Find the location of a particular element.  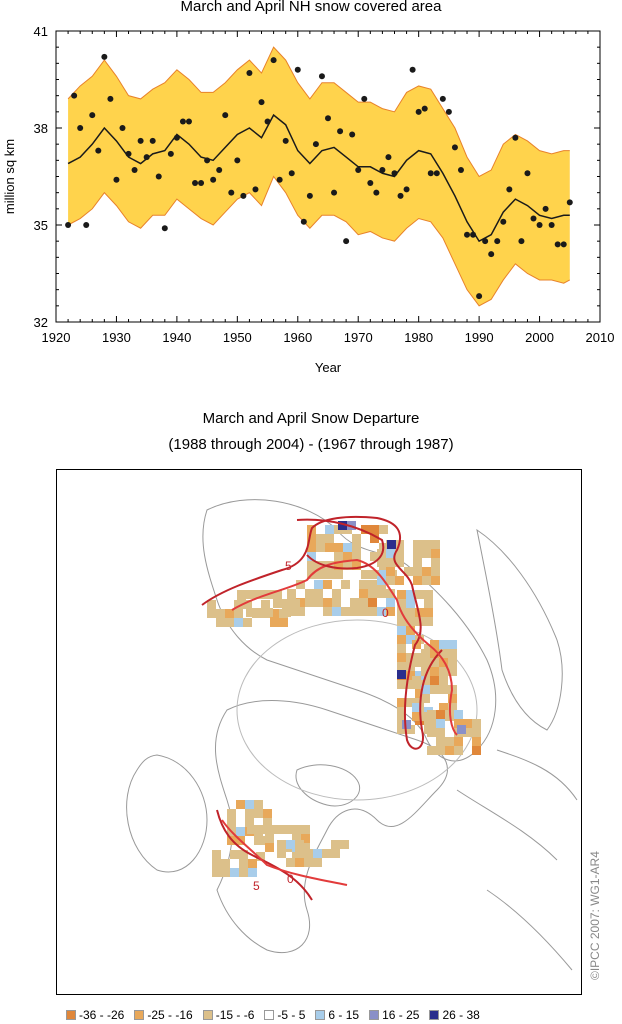

legend-item: 16 - 25 is located at coordinates (394, 1015).